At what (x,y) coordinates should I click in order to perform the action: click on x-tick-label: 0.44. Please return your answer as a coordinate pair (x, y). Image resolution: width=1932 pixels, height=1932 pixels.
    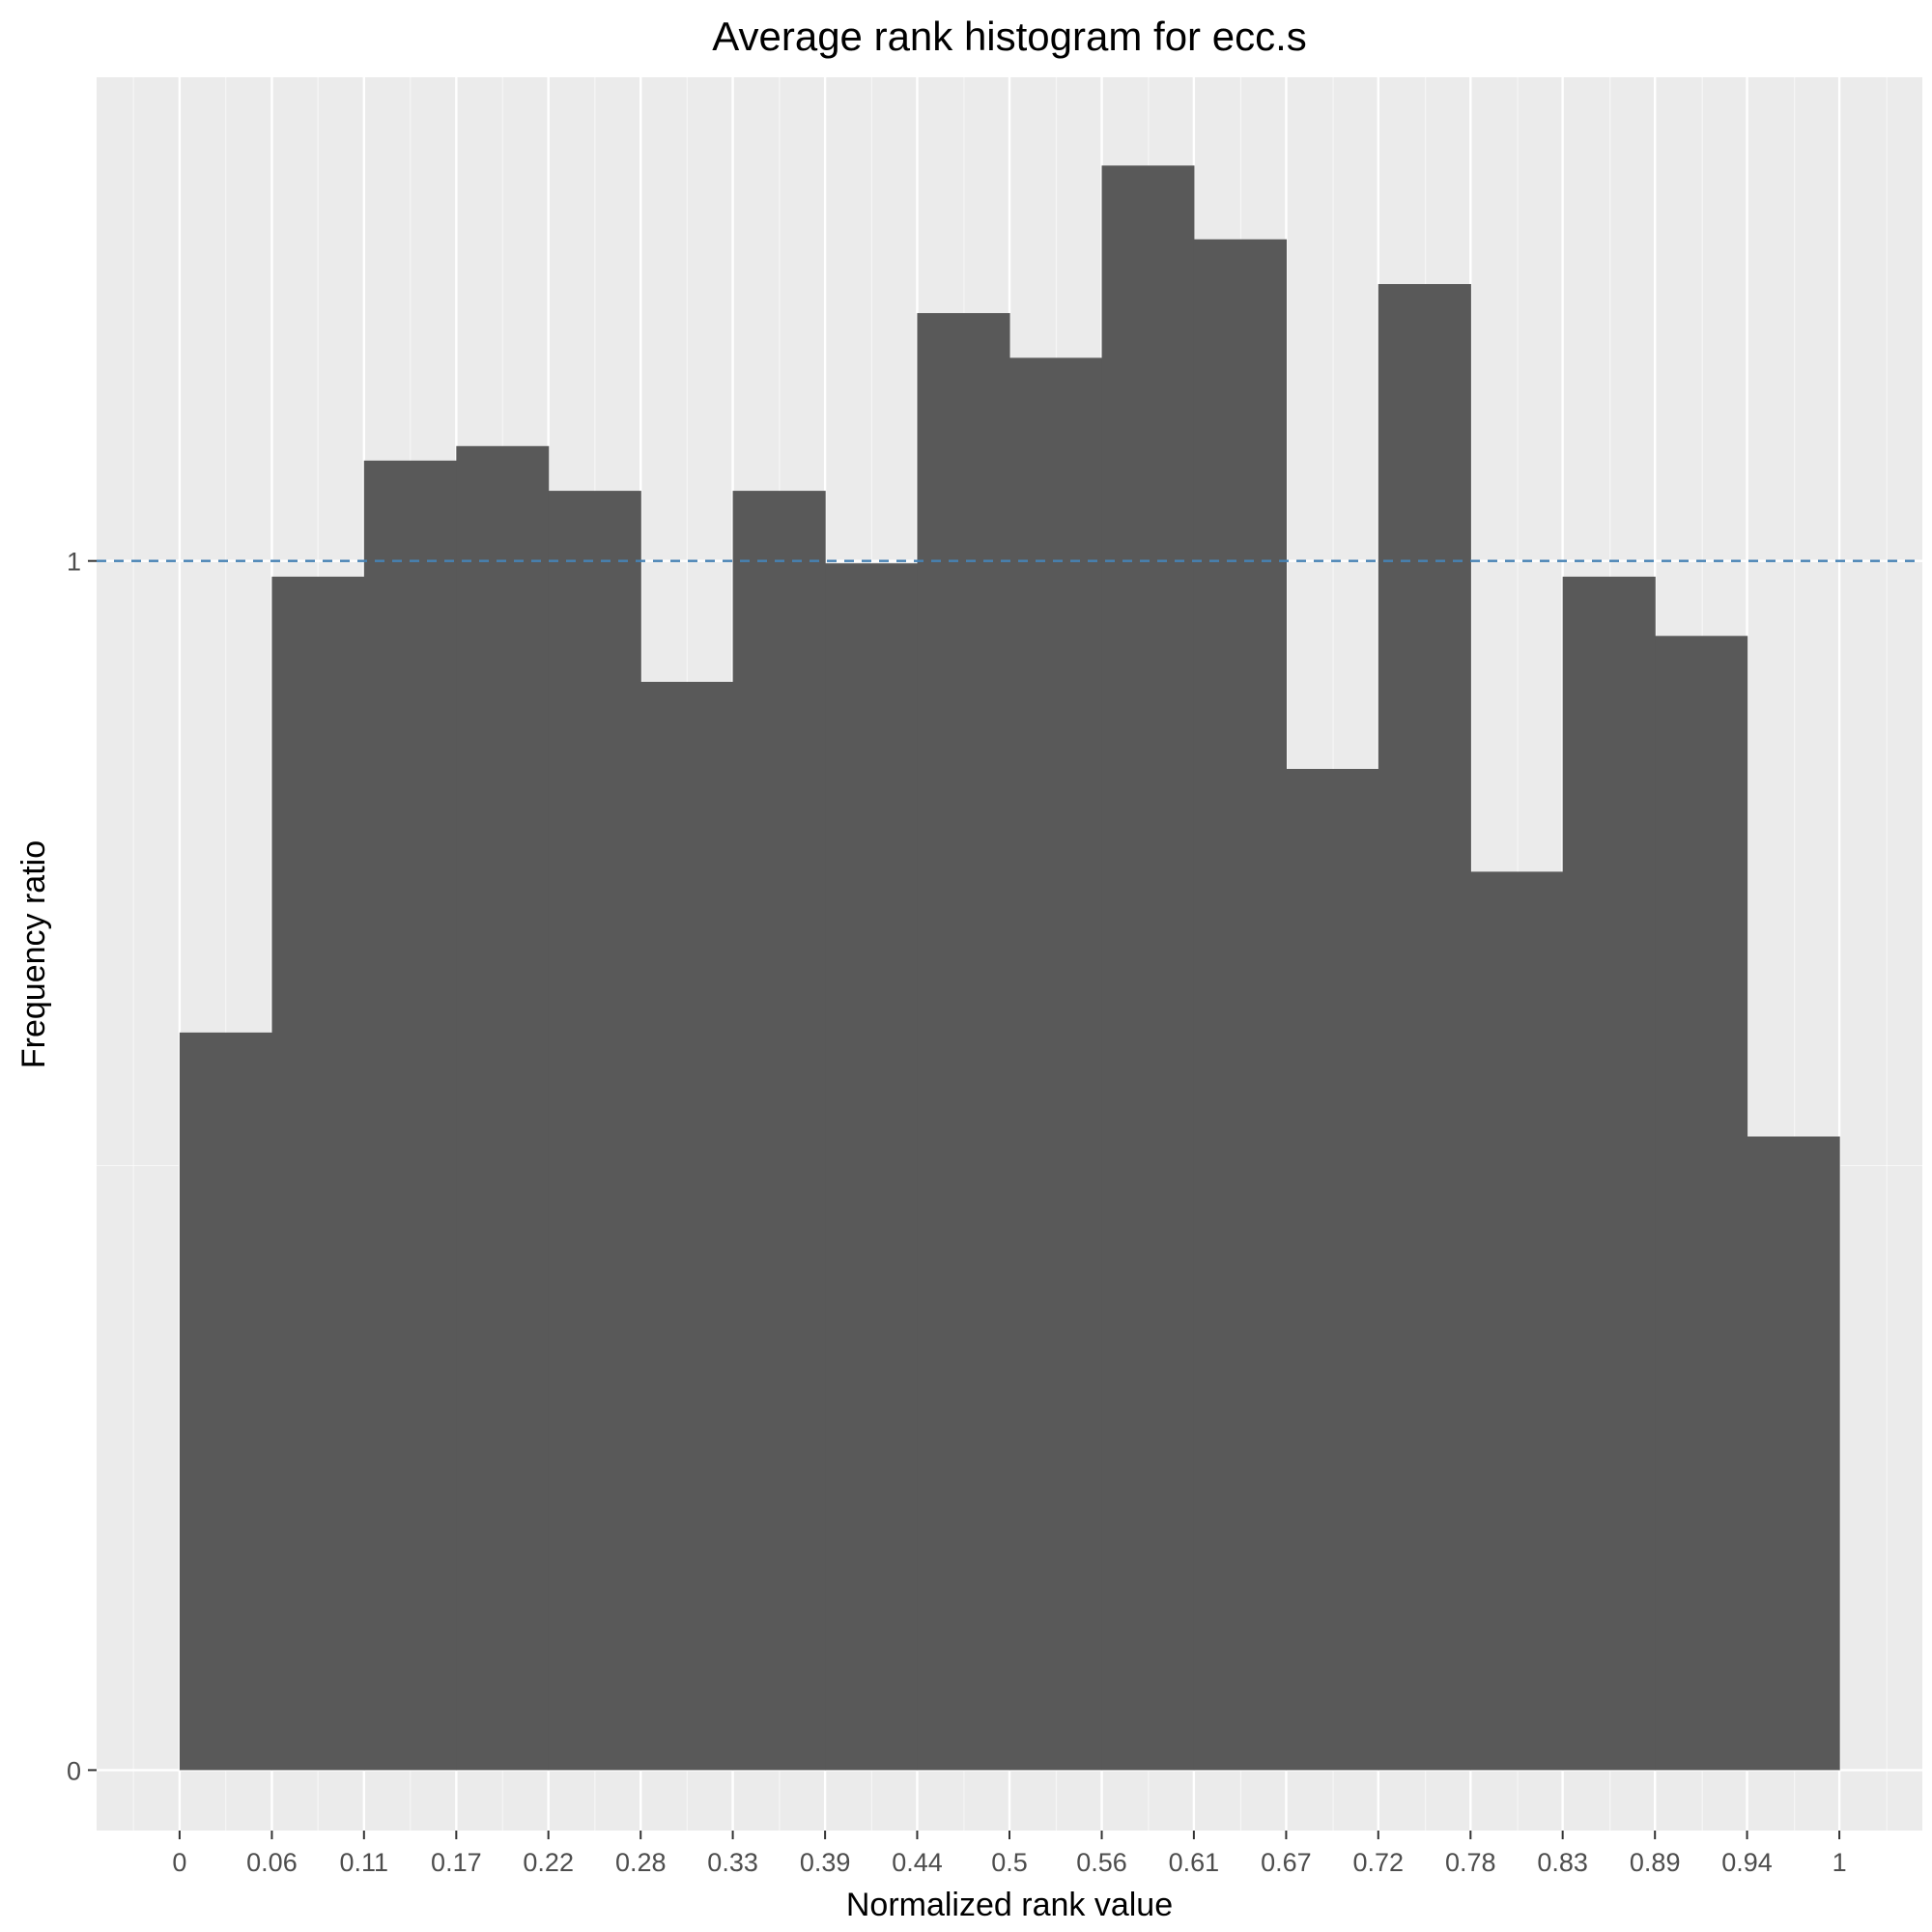
    Looking at the image, I should click on (917, 1862).